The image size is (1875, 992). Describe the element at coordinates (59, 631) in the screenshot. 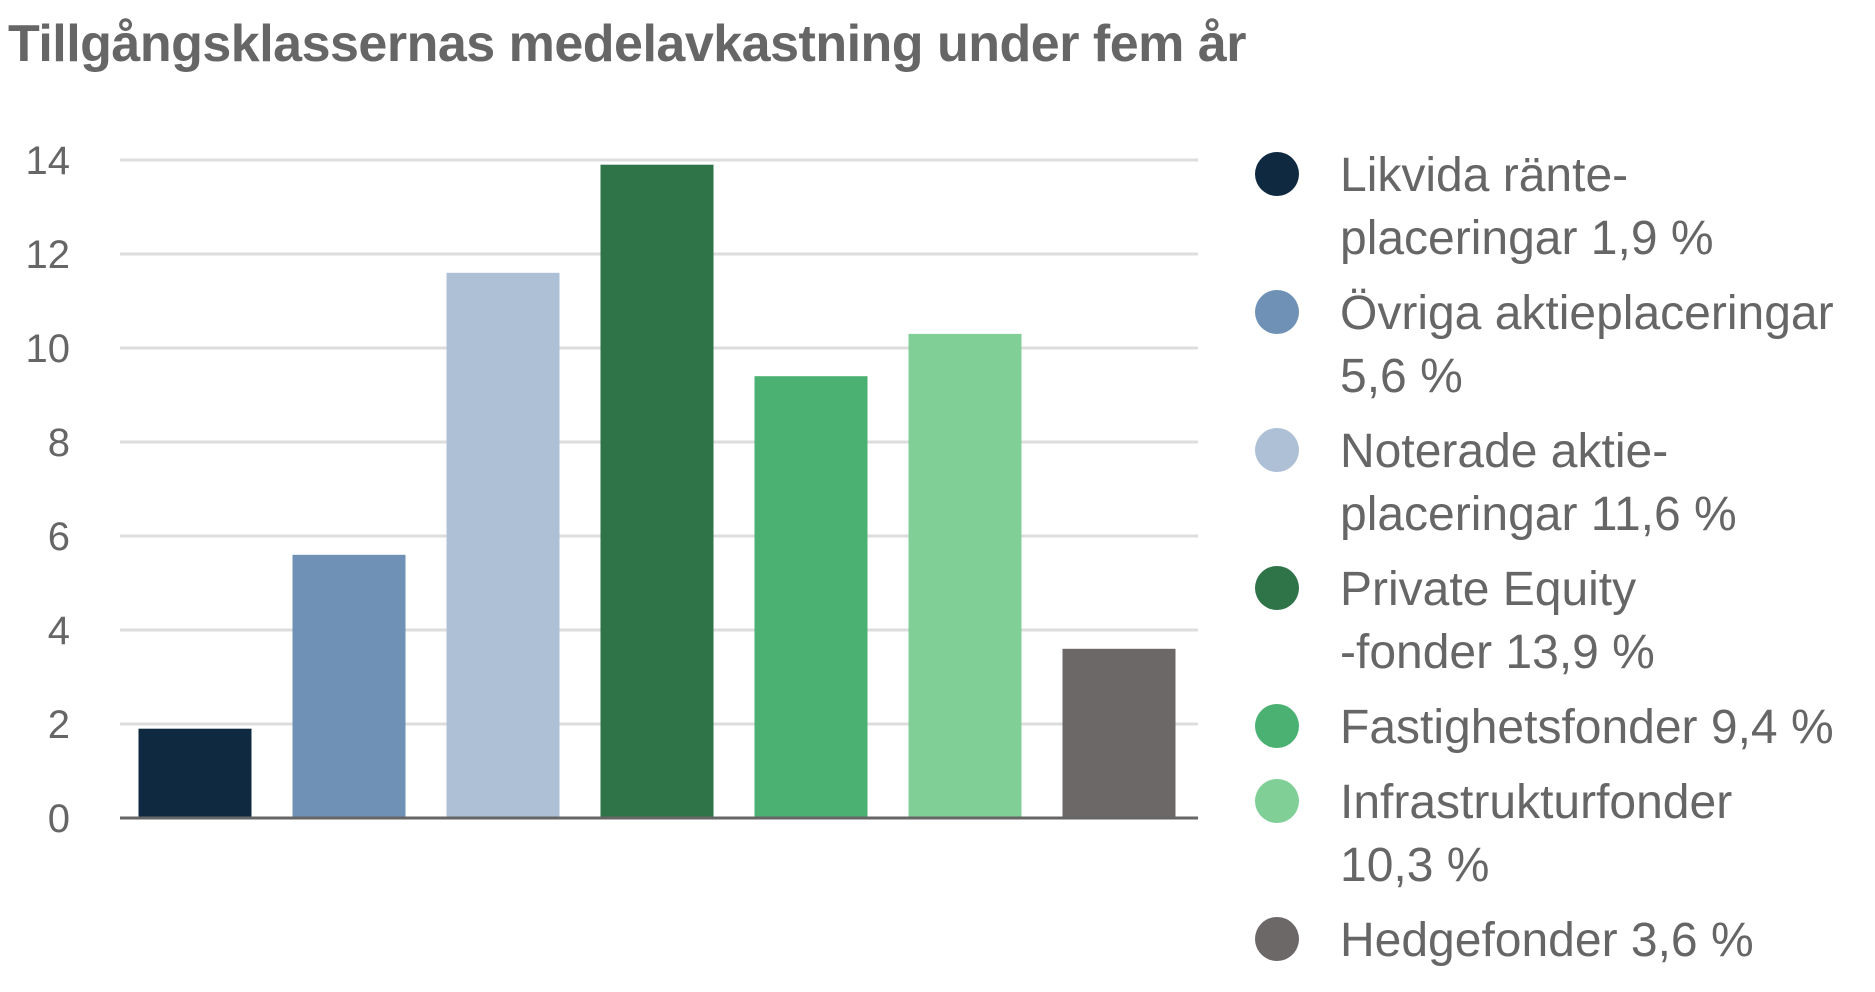

I see `y-tick-label: 4` at that location.